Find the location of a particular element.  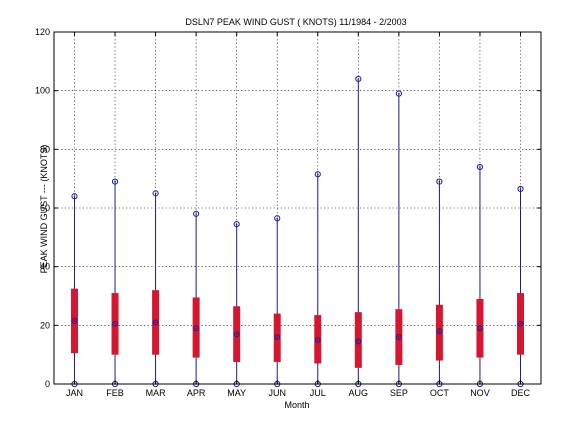

x-tick-label: JUN is located at coordinates (277, 393).